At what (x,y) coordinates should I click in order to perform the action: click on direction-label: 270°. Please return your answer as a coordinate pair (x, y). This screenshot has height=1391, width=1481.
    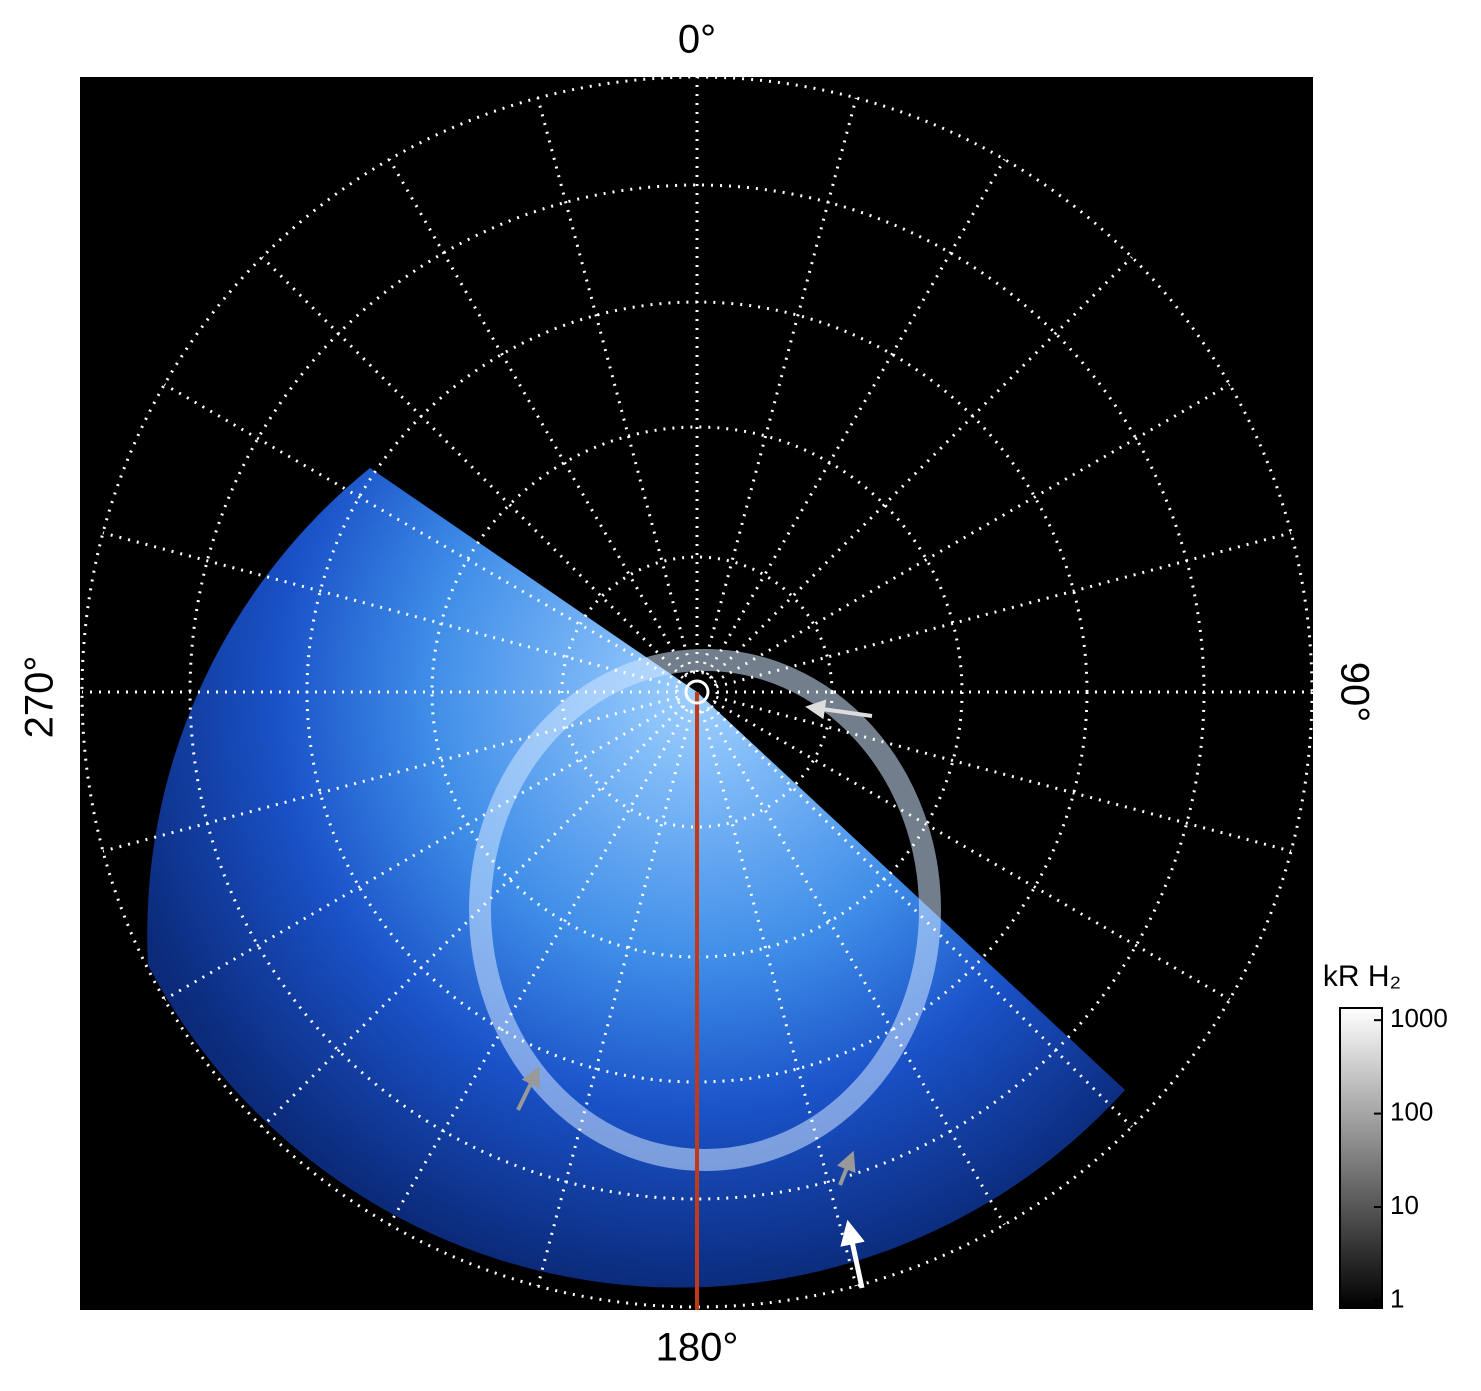
    Looking at the image, I should click on (40, 697).